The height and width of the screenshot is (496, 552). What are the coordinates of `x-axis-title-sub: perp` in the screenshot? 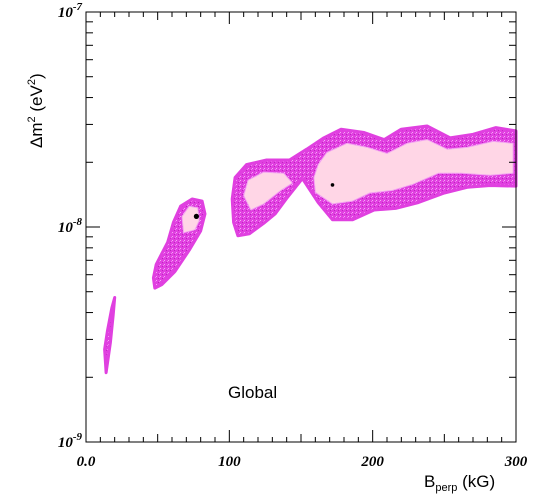 It's located at (446, 488).